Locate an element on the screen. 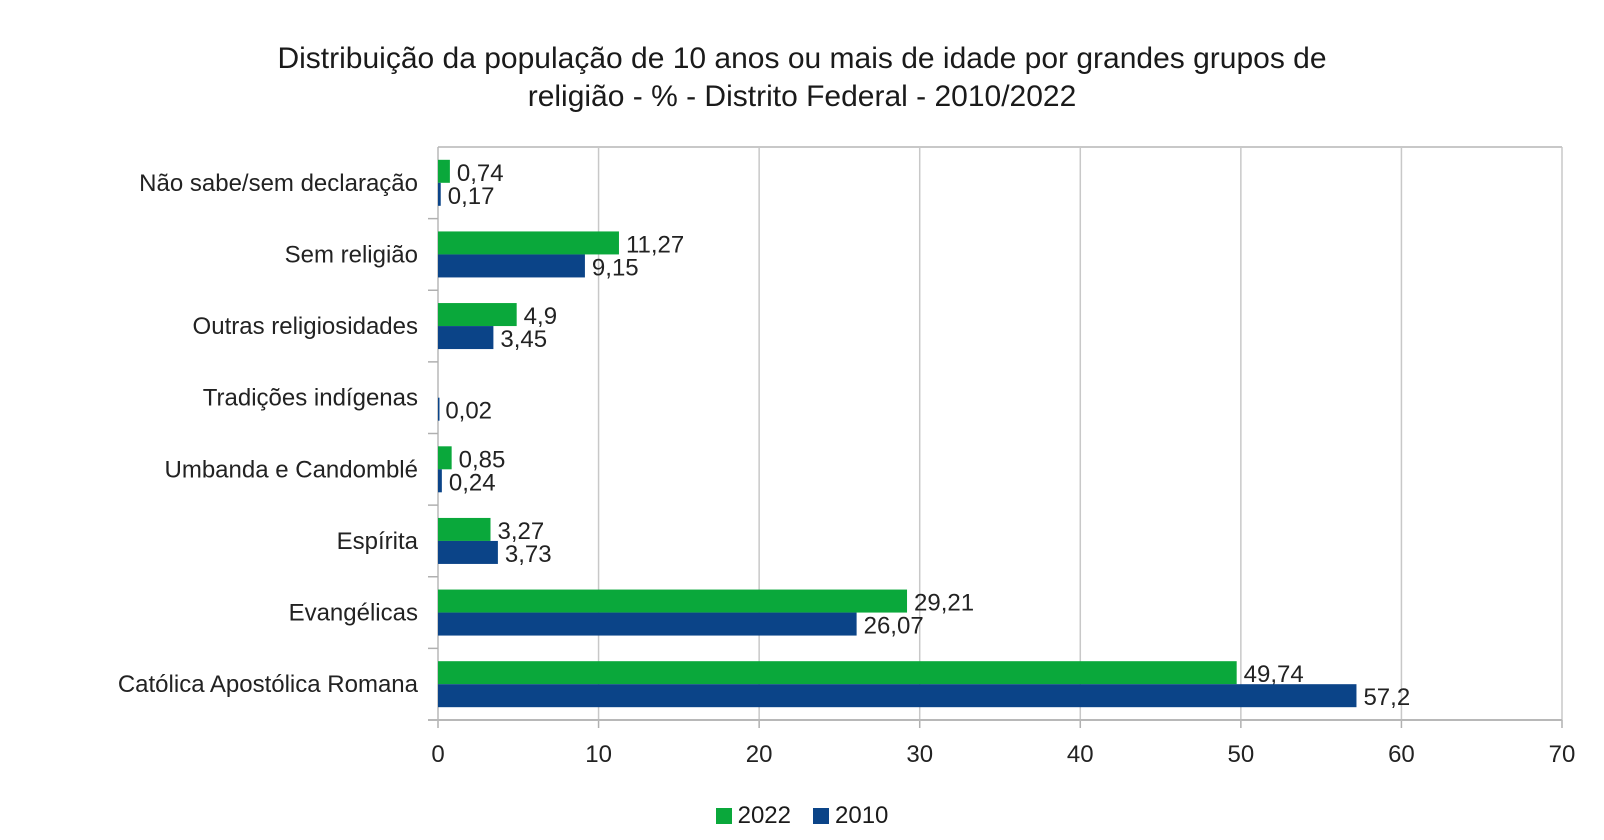  data-label-2010: 3,73 is located at coordinates (528, 554).